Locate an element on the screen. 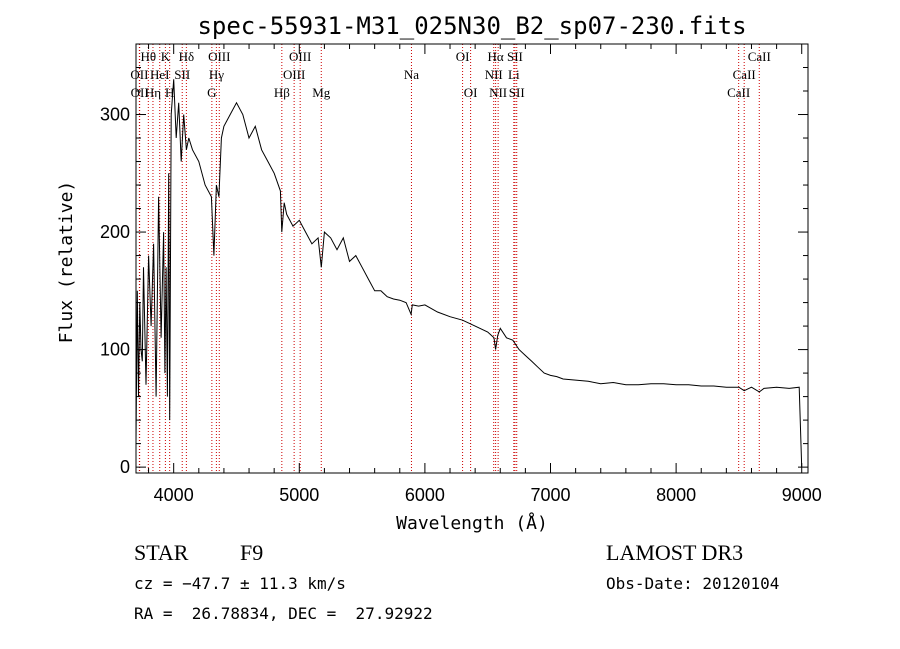 The width and height of the screenshot is (900, 649). survey-name: LAMOST DR3 is located at coordinates (675, 552).